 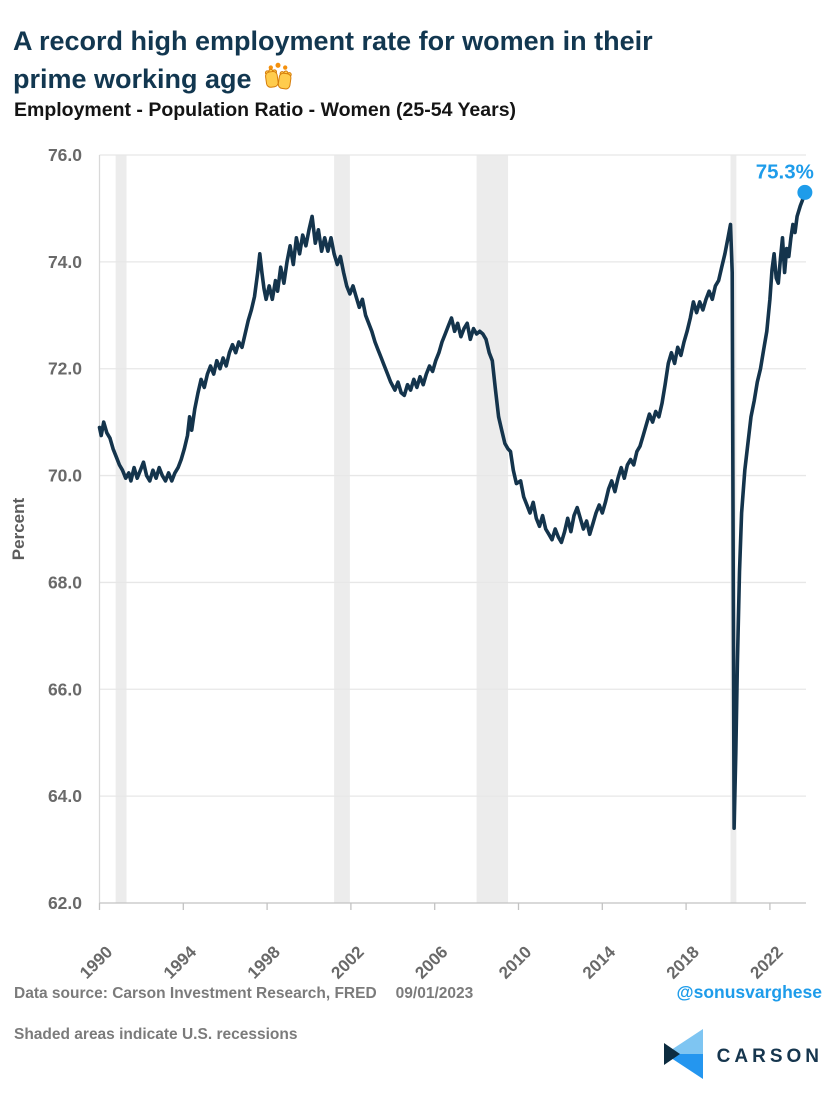 What do you see at coordinates (65, 689) in the screenshot?
I see `y-tick-label: 66.0` at bounding box center [65, 689].